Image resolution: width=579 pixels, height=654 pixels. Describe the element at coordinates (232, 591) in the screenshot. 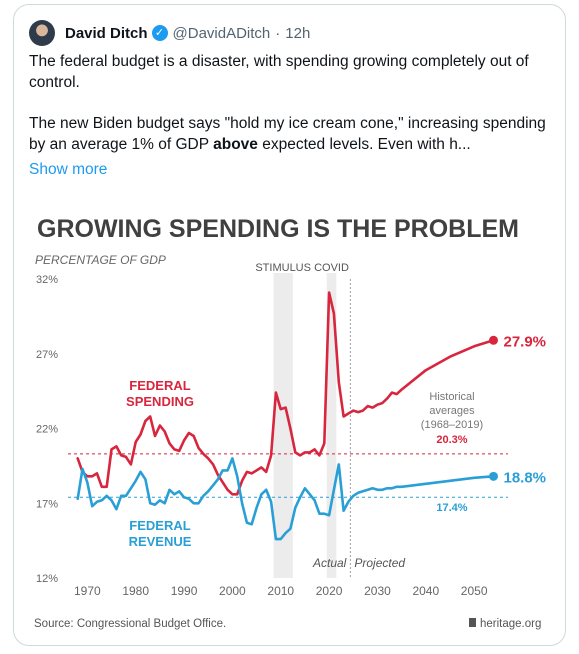

I see `x-tick-label: 2000` at that location.